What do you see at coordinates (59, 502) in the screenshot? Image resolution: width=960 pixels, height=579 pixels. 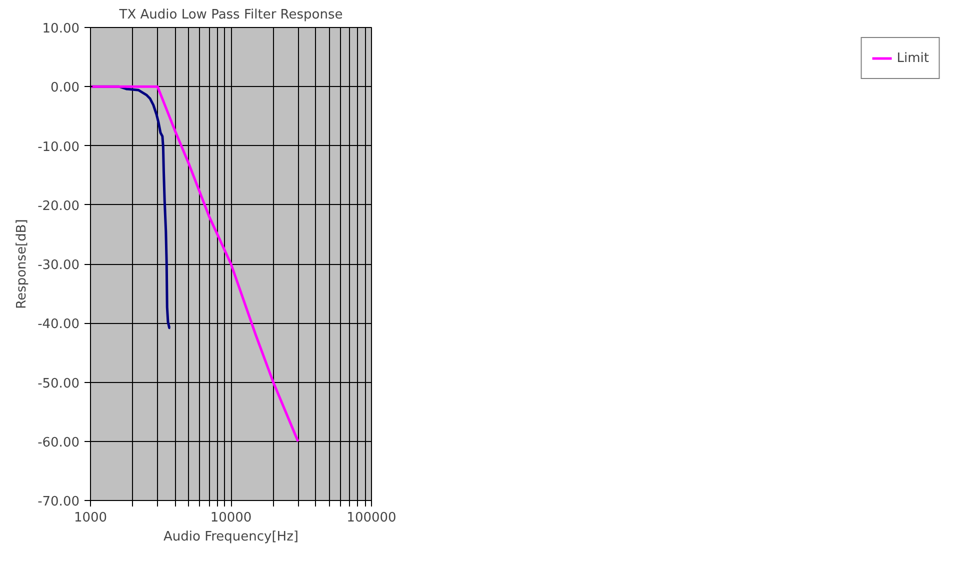 I see `y-tick-label: -70.00` at bounding box center [59, 502].